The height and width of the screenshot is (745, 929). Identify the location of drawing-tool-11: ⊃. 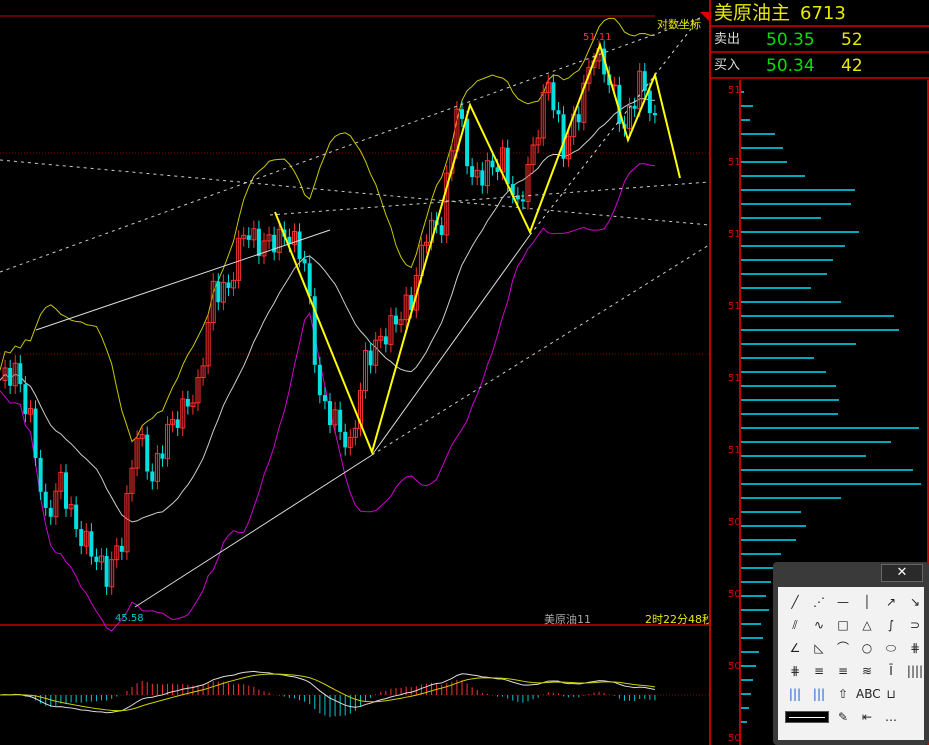
(915, 625).